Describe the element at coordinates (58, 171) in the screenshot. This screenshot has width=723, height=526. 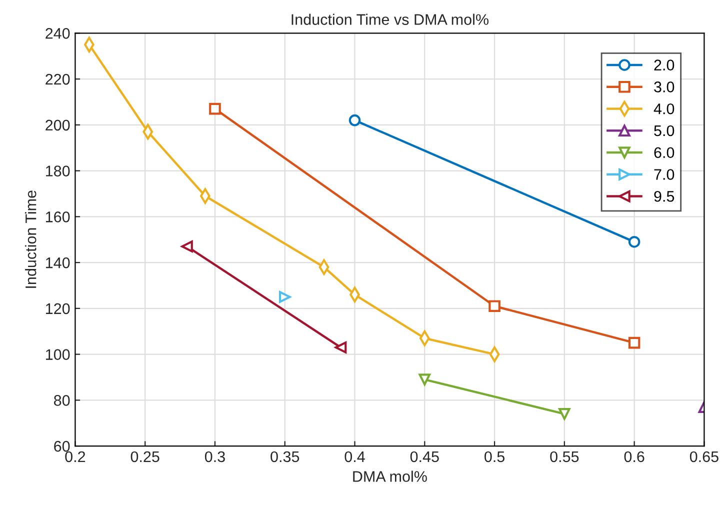
I see `y-tick-label: 180` at that location.